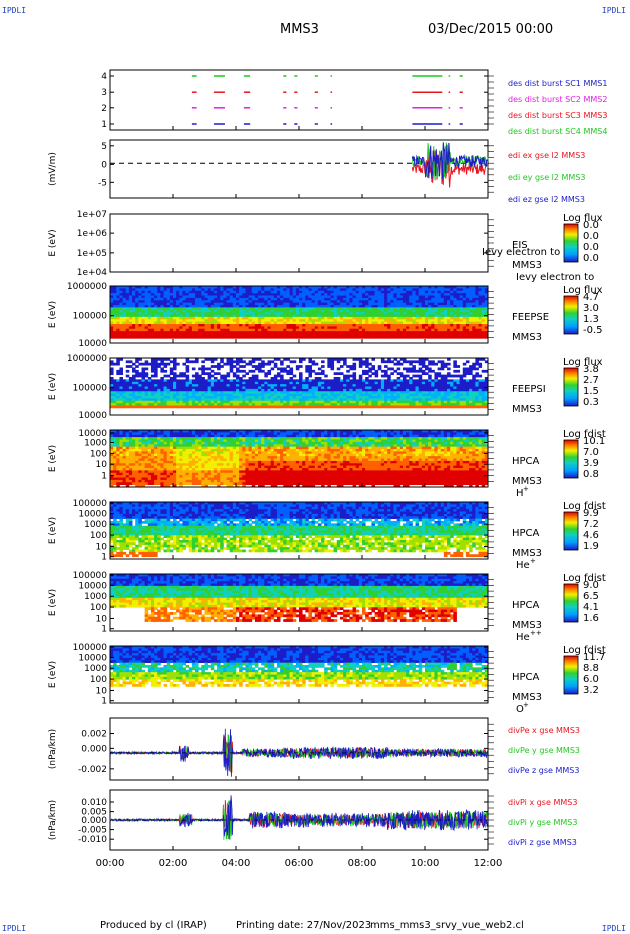 The height and width of the screenshot is (934, 630). What do you see at coordinates (546, 199) in the screenshot?
I see `legend-entry: edi ez gse l2 MMS3` at bounding box center [546, 199].